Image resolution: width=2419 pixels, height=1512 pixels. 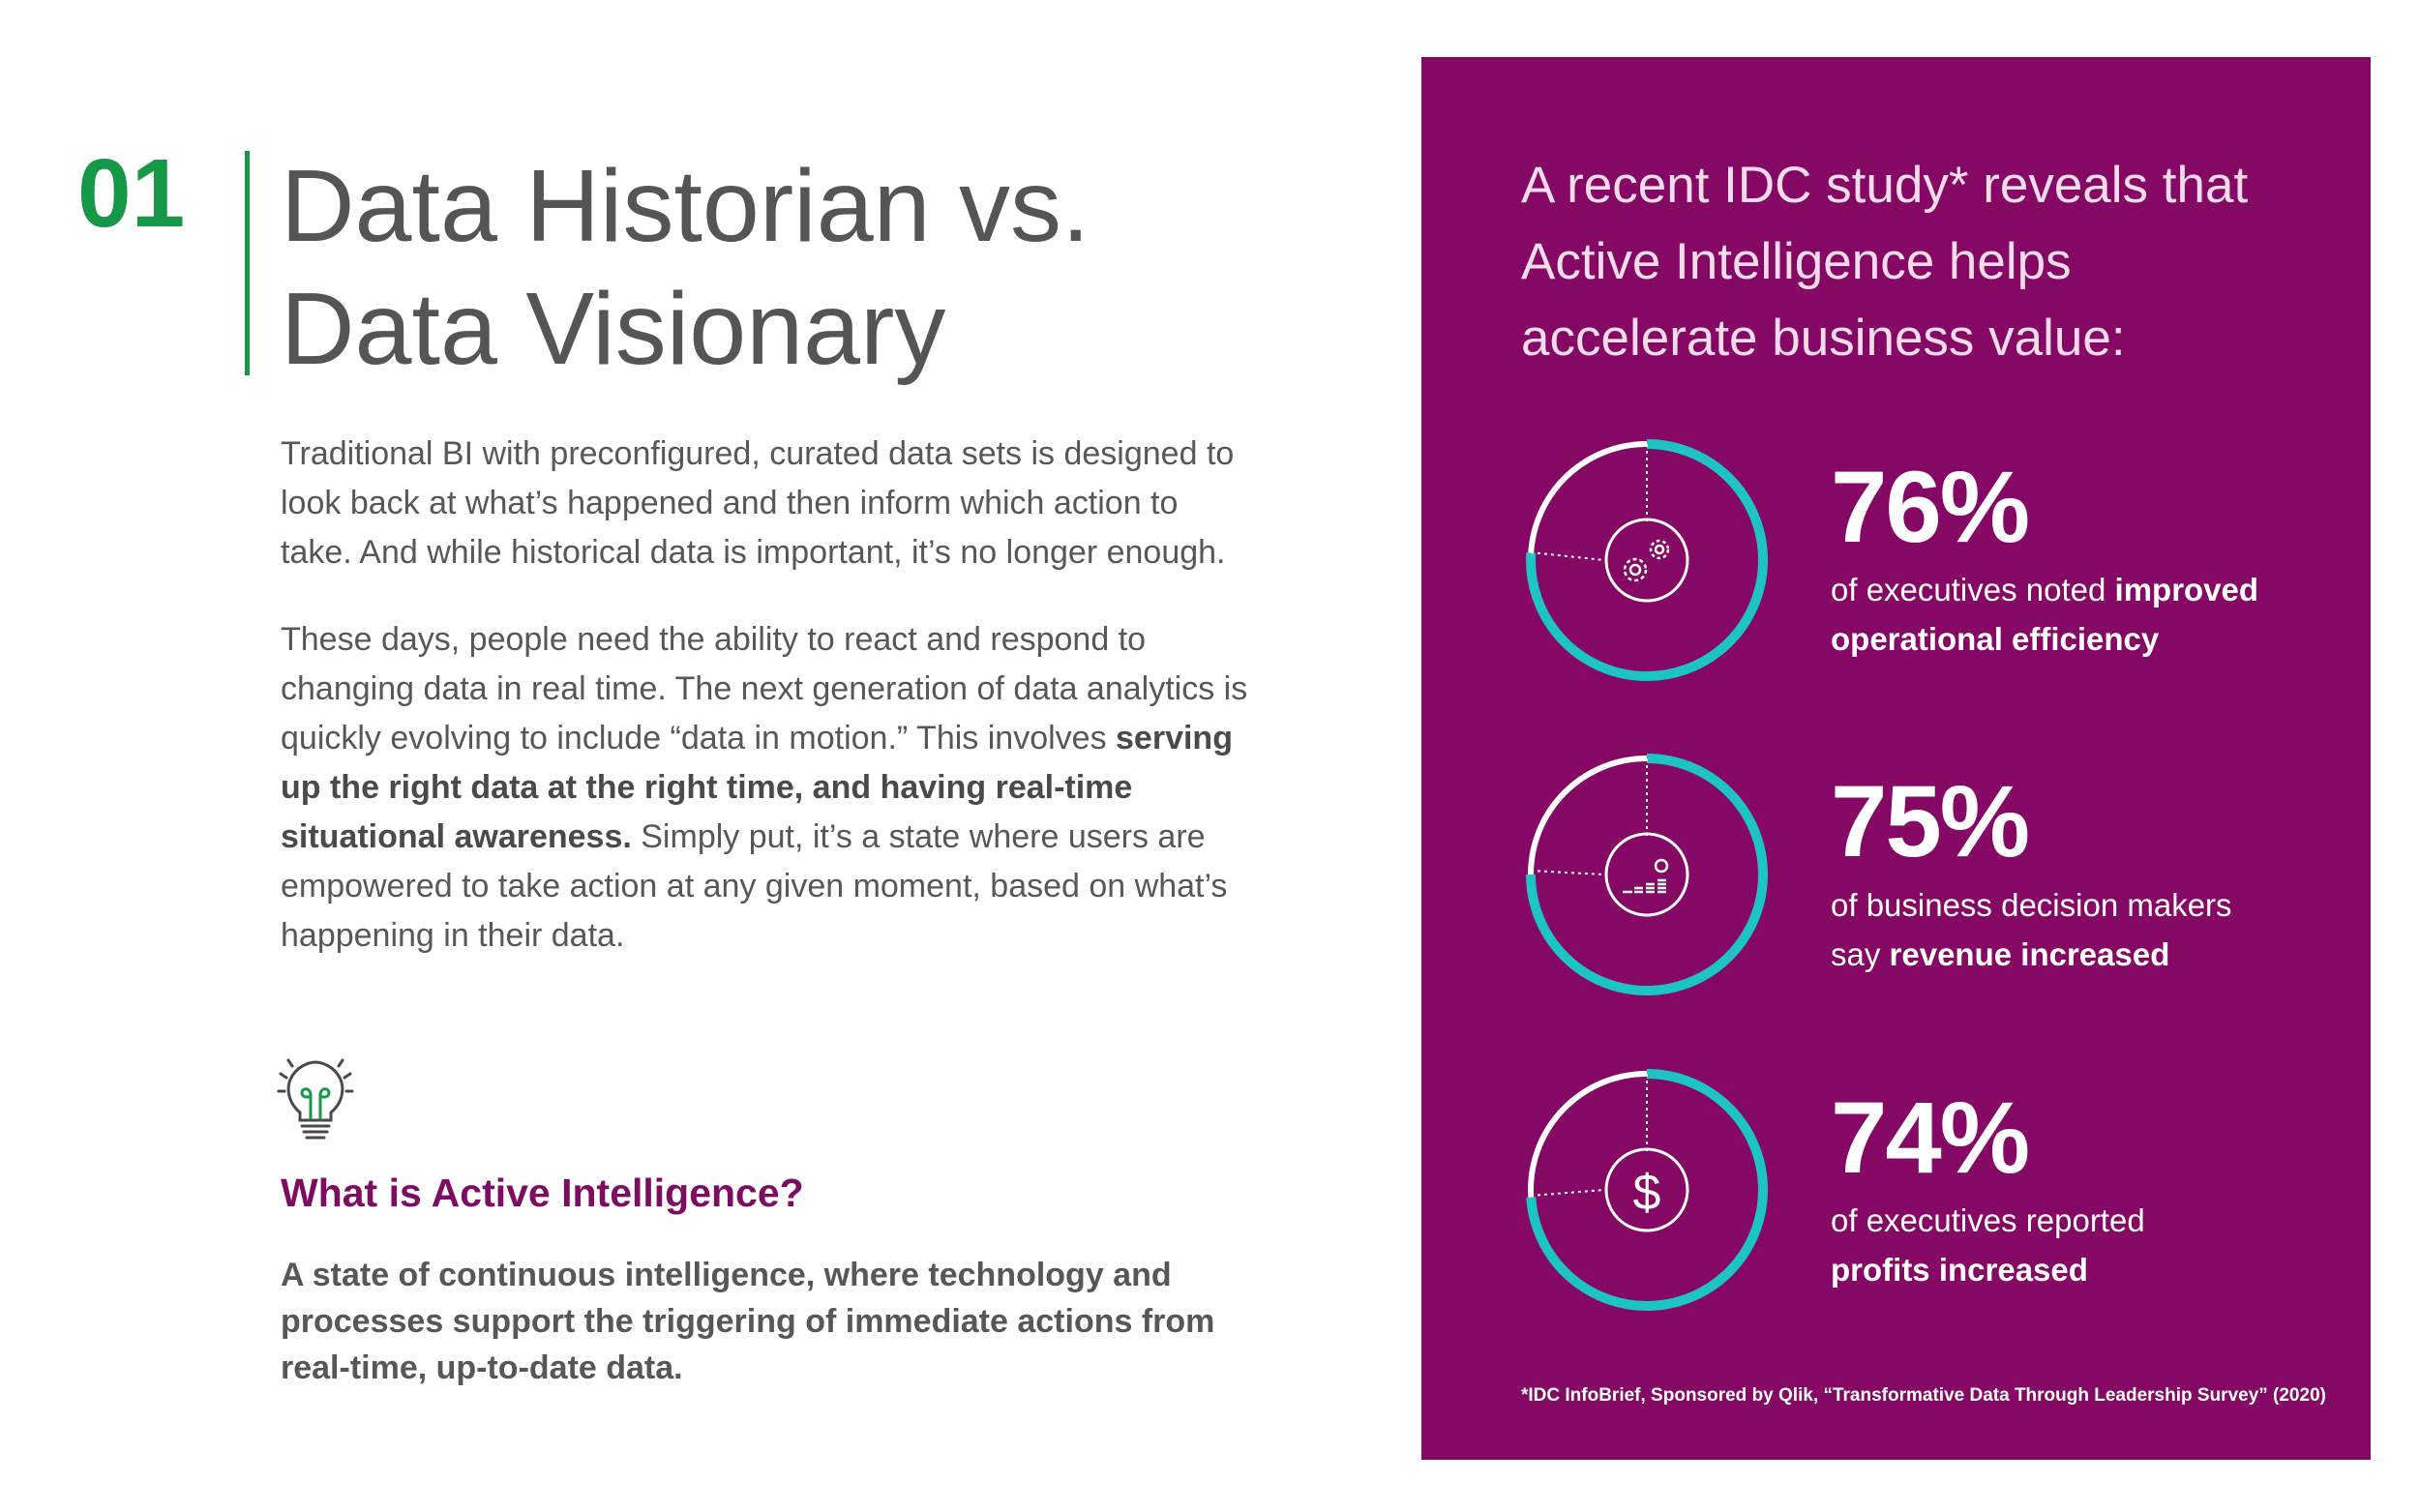 I want to click on title-divider, so click(x=248, y=263).